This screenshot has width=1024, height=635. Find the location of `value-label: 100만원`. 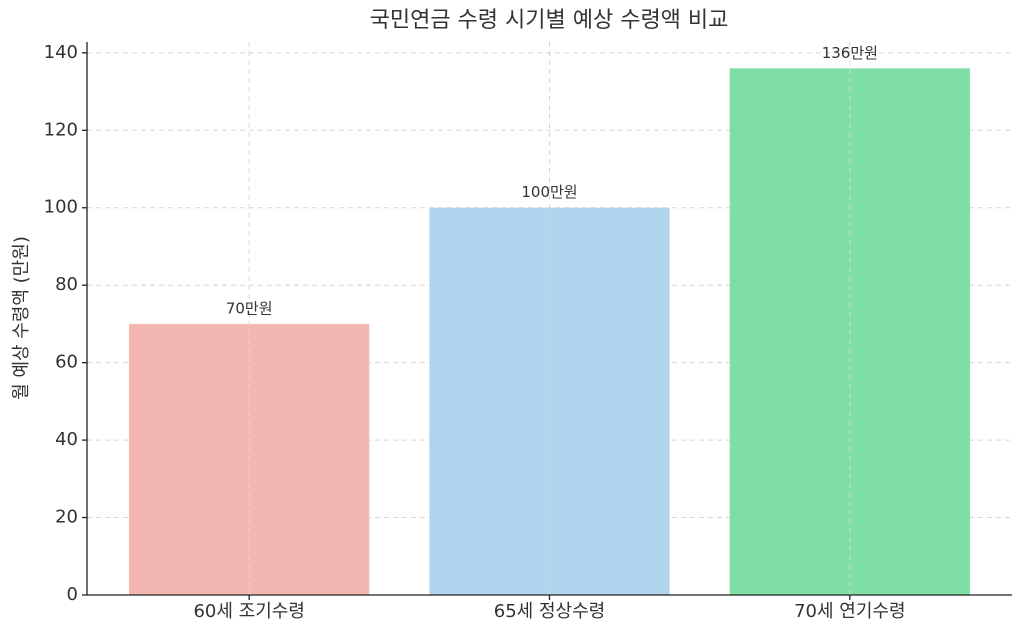

value-label: 100만원 is located at coordinates (549, 192).